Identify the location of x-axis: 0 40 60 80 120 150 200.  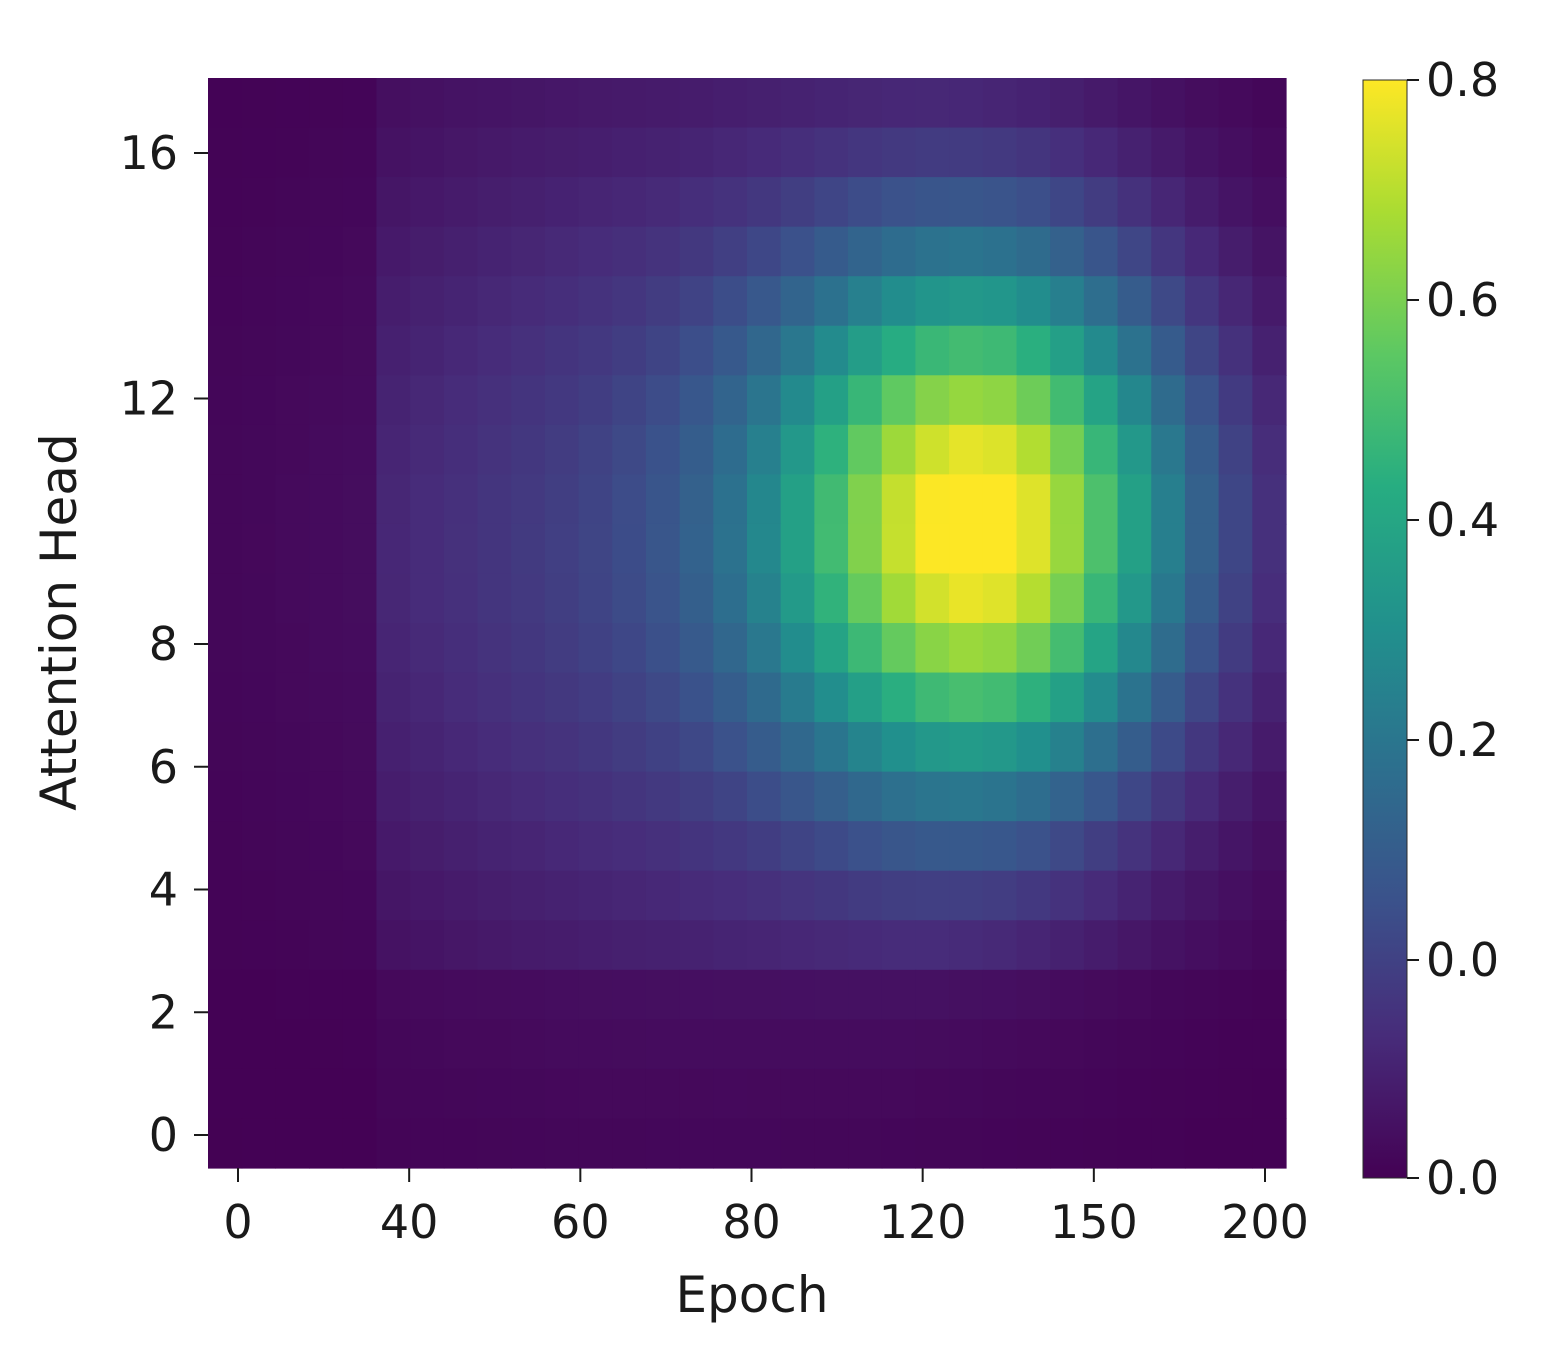
(766, 1208).